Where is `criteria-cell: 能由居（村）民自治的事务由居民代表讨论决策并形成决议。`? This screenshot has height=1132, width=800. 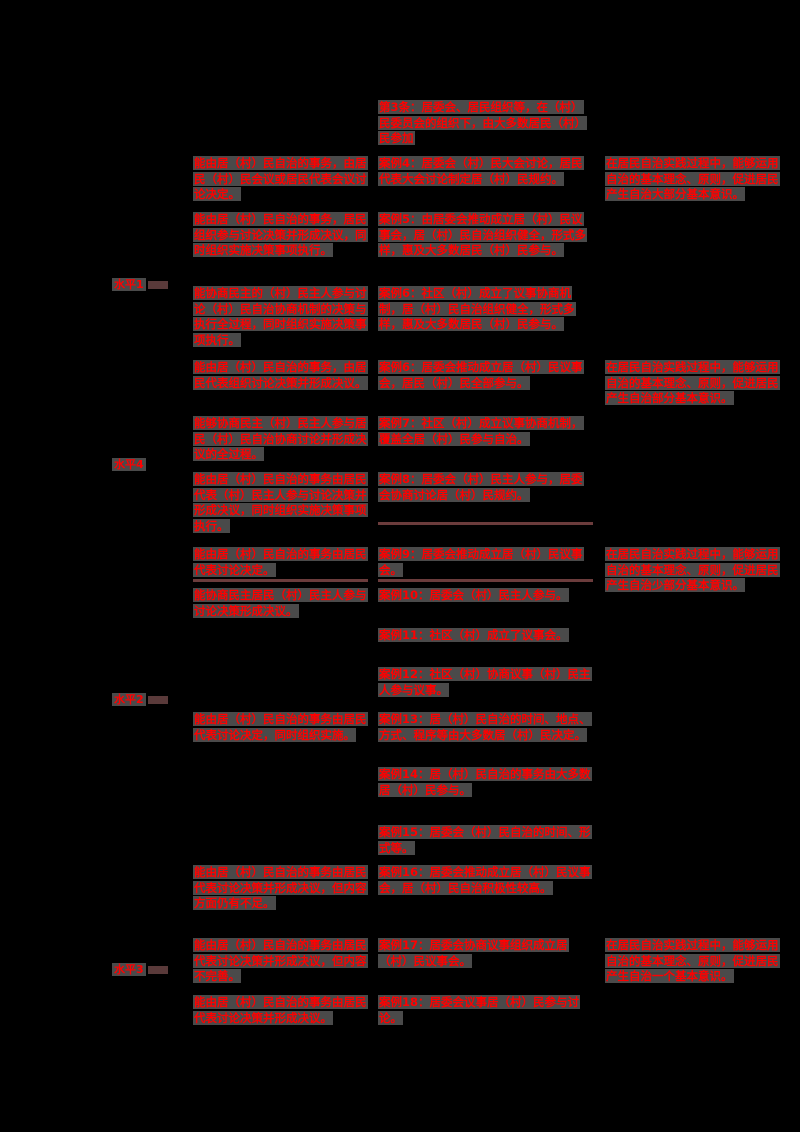 criteria-cell: 能由居（村）民自治的事务由居民代表讨论决策并形成决议。 is located at coordinates (280, 1010).